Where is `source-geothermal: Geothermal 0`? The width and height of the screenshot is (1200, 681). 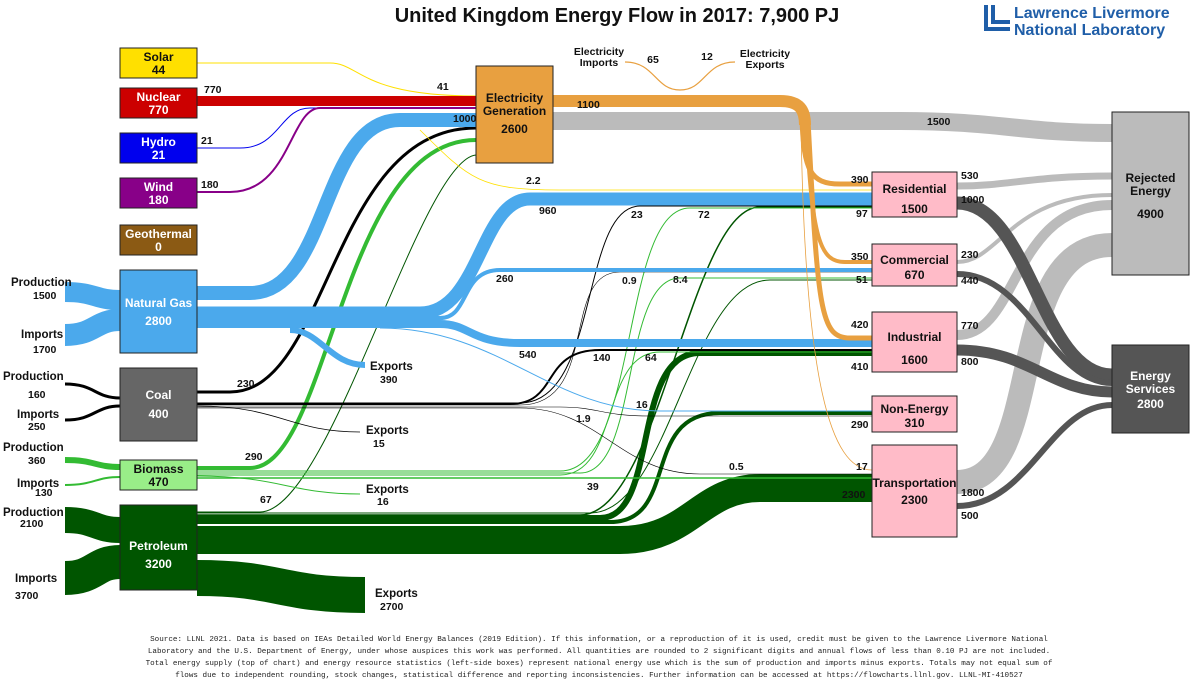 source-geothermal: Geothermal 0 is located at coordinates (158, 240).